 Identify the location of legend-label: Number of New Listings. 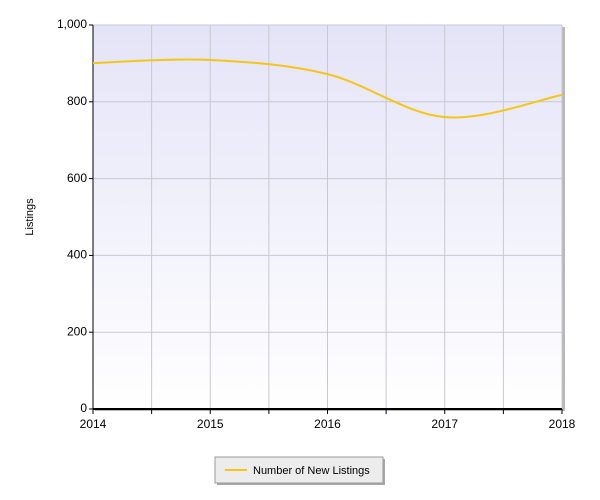
(311, 471).